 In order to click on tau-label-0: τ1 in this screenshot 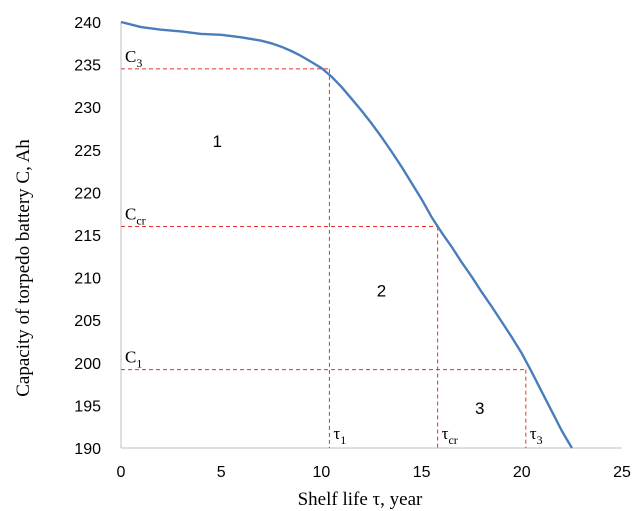, I will do `click(339, 435)`.